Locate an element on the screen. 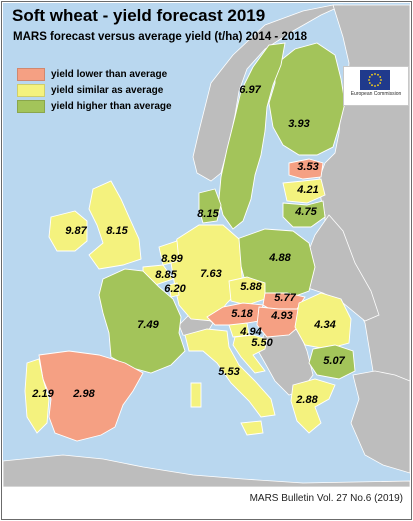 This screenshot has height=521, width=413. value-label-sweden: 6.97 is located at coordinates (250, 90).